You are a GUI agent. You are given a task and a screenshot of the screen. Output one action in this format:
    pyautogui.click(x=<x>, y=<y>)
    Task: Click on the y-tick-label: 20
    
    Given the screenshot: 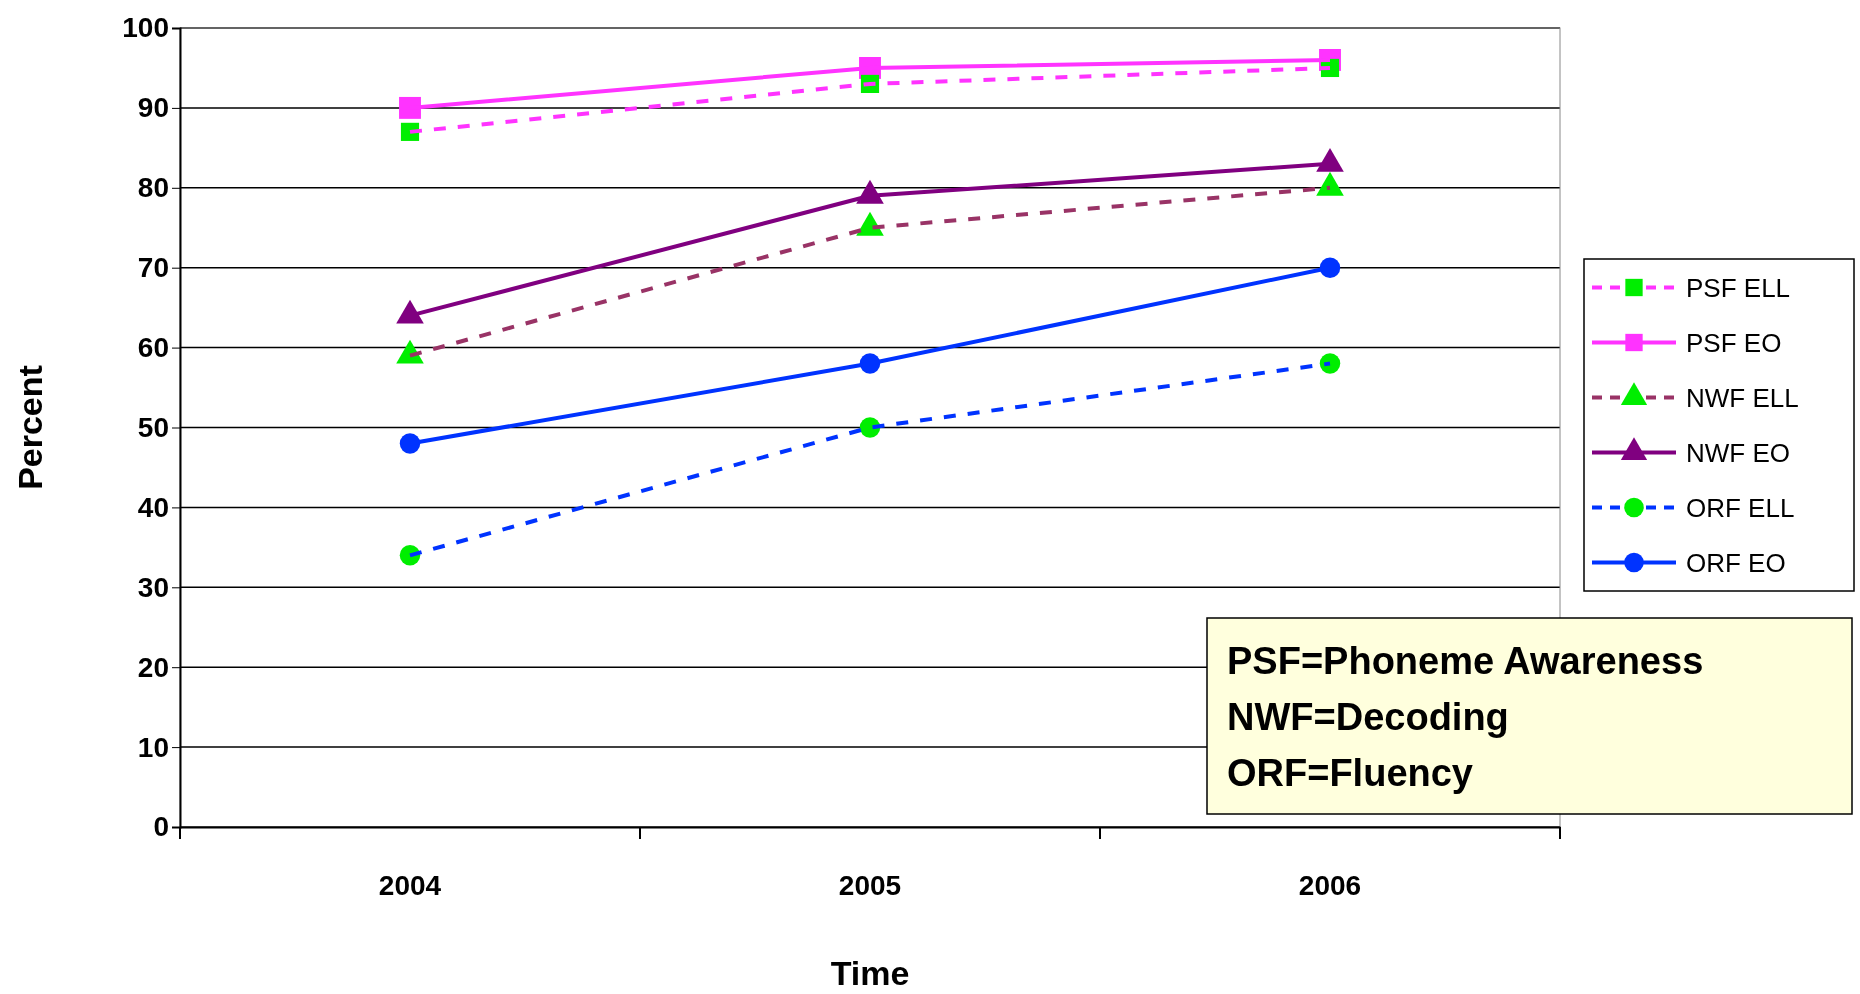 What is the action you would take?
    pyautogui.click(x=153, y=667)
    